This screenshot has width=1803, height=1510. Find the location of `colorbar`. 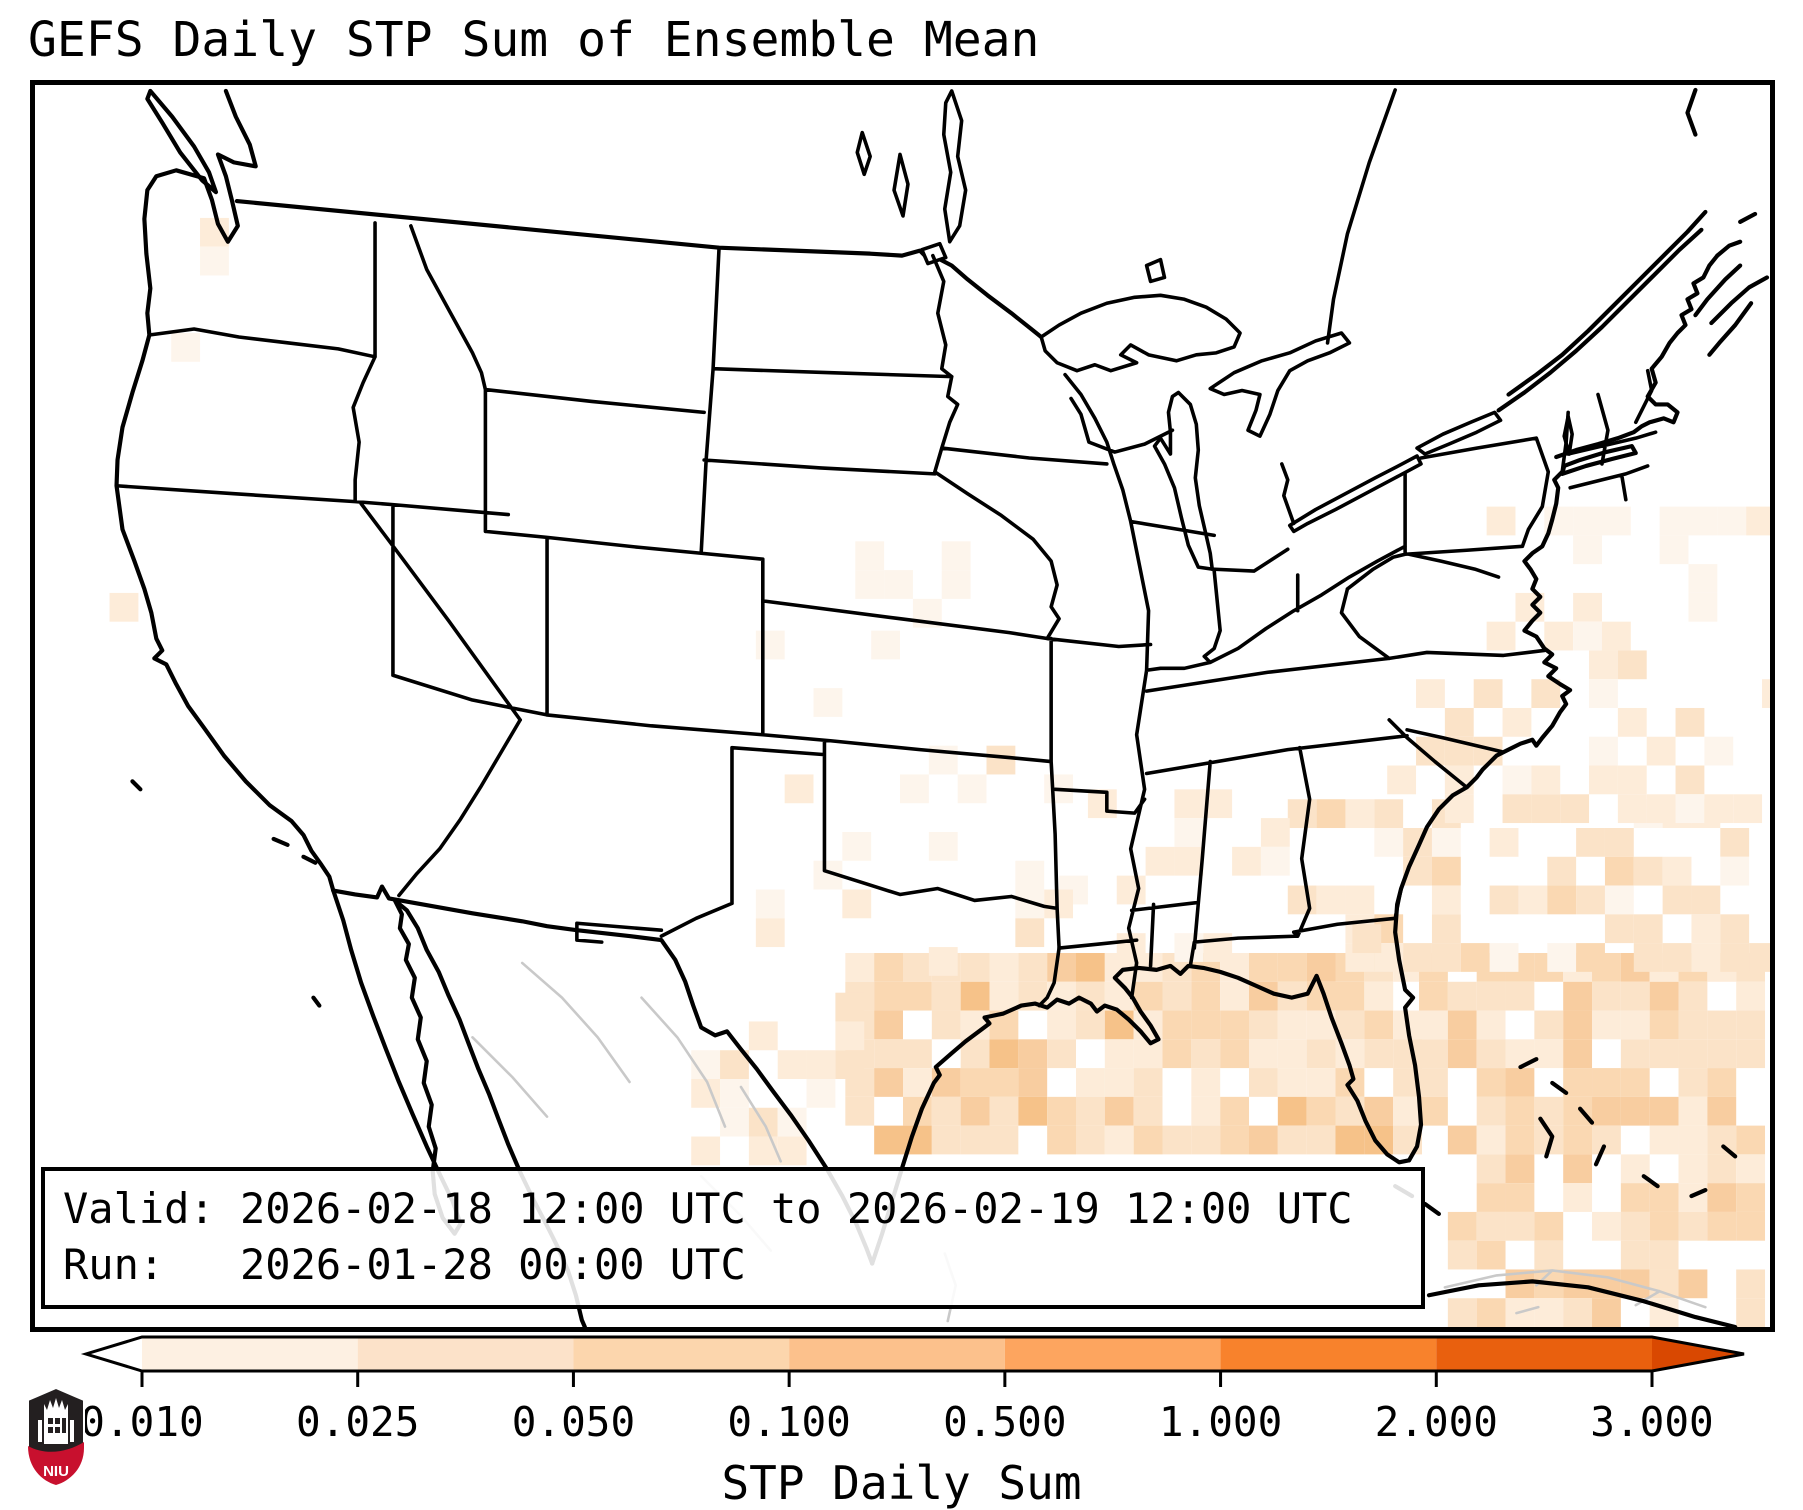

colorbar is located at coordinates (901, 1365).